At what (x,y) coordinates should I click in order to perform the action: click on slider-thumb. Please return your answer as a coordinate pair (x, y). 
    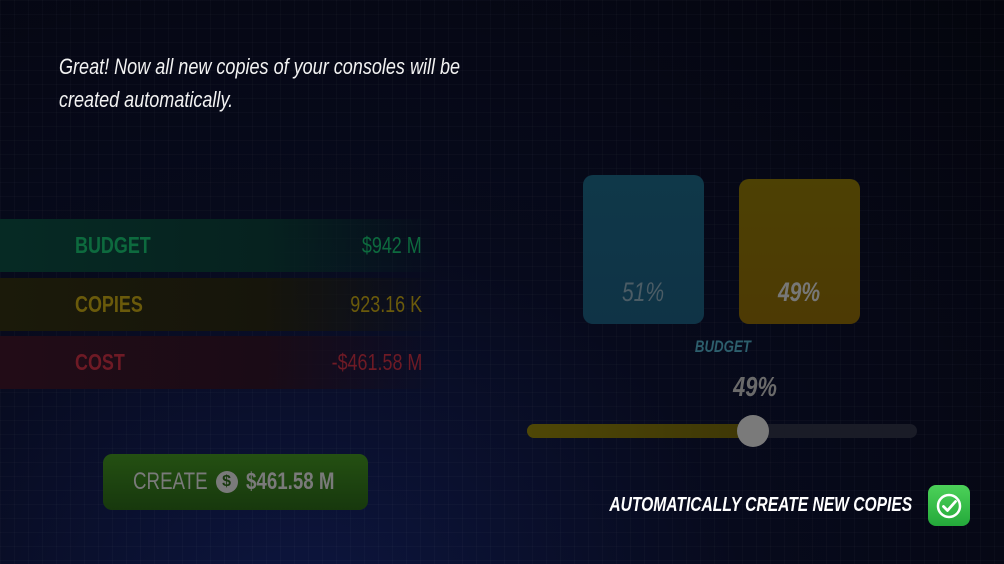
    Looking at the image, I should click on (753, 431).